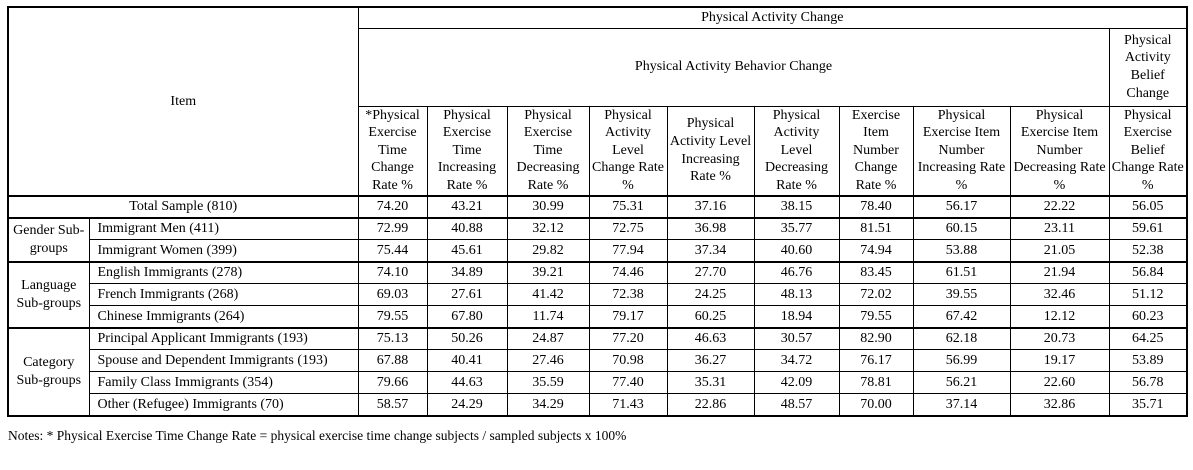 This screenshot has height=470, width=1193. What do you see at coordinates (223, 405) in the screenshot?
I see `row-label: Other (Refugee) Immigrants (70)` at bounding box center [223, 405].